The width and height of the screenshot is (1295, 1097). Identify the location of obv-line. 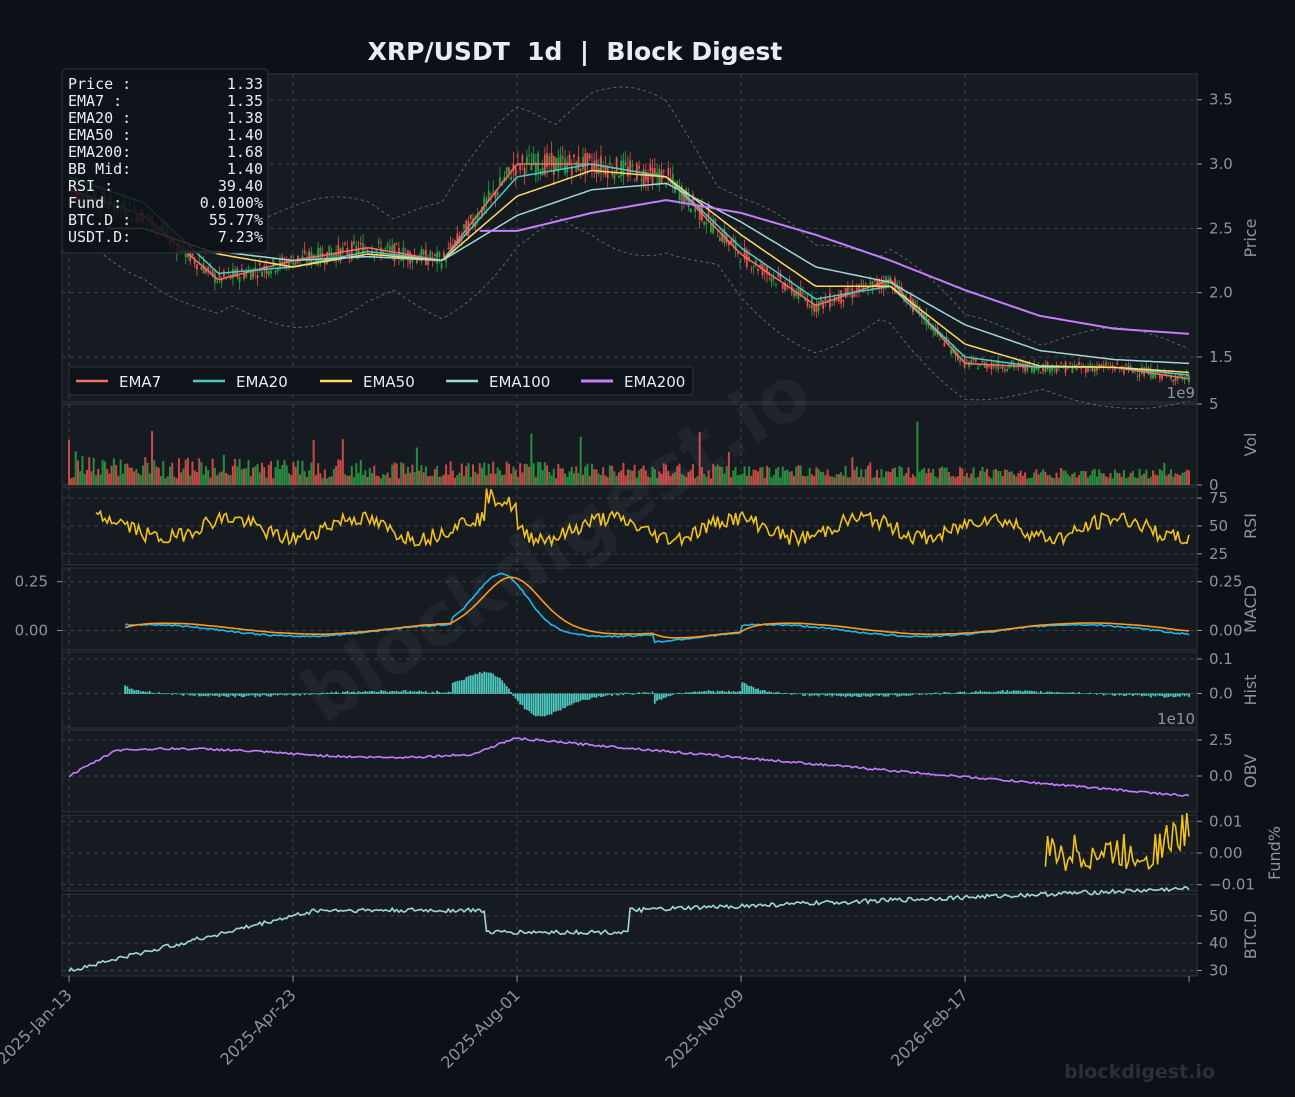
(629, 767).